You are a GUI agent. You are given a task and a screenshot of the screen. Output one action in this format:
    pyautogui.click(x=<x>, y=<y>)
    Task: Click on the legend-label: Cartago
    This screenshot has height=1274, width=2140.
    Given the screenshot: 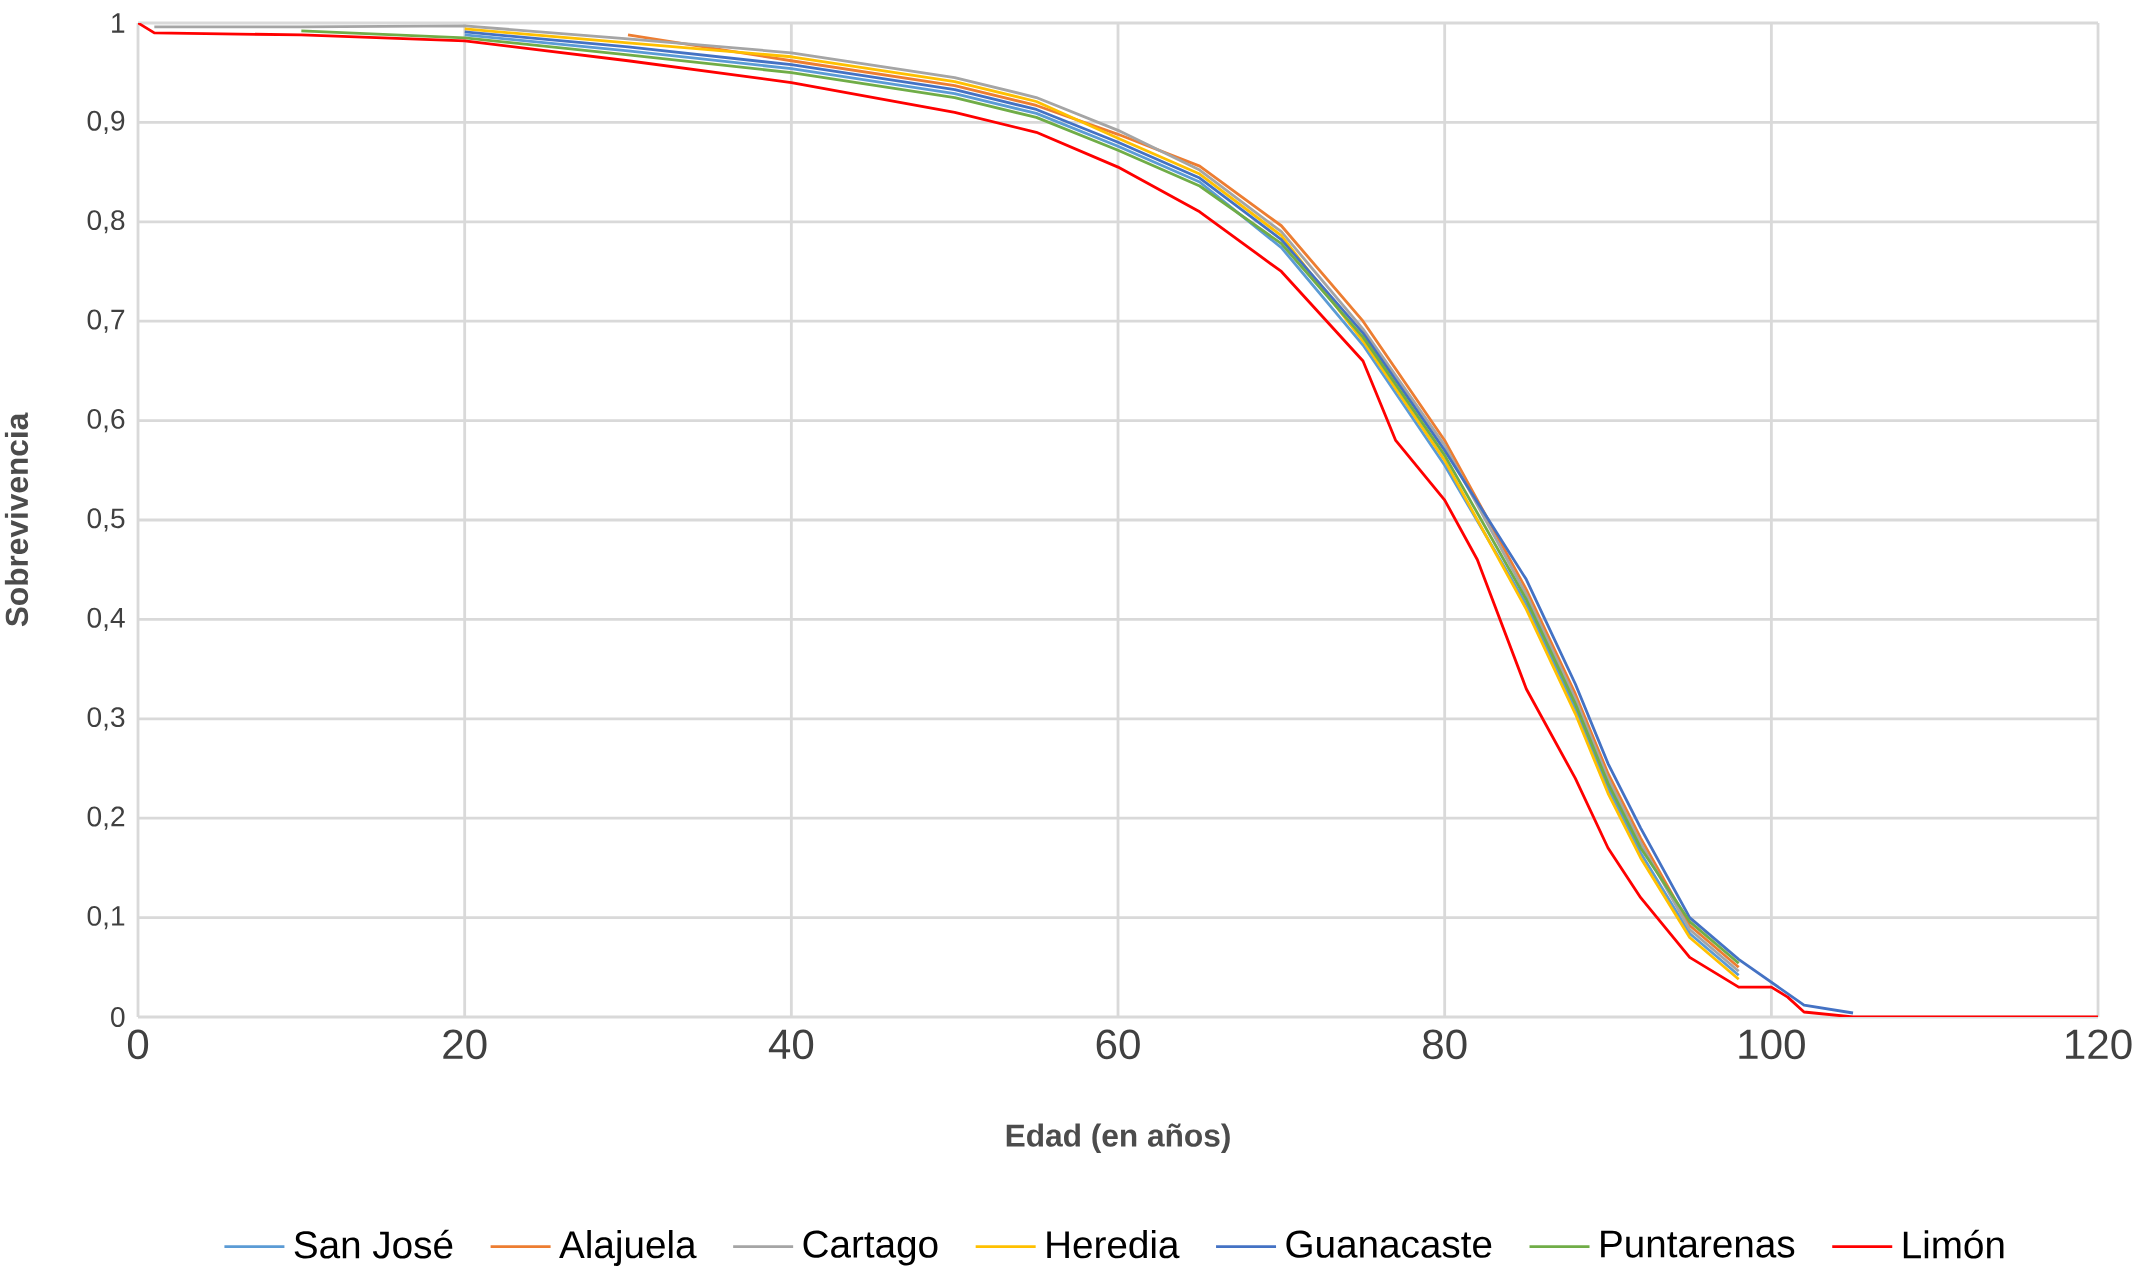 What is the action you would take?
    pyautogui.click(x=870, y=1248)
    